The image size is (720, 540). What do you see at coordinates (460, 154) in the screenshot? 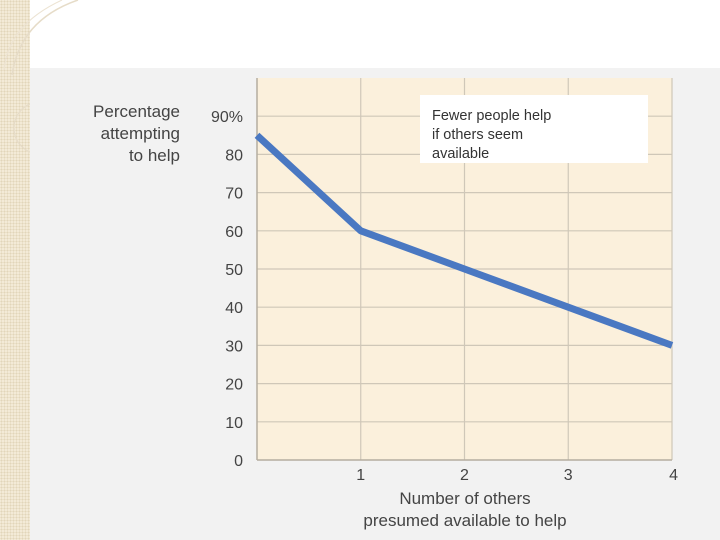
I see `annotation-line-3: available` at bounding box center [460, 154].